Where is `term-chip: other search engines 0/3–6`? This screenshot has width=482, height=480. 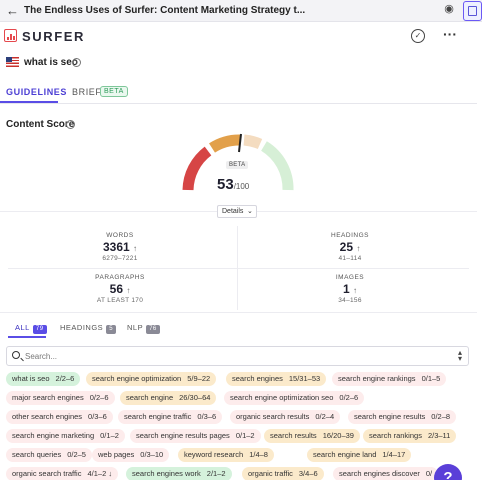
term-chip: other search engines 0/3–6 is located at coordinates (59, 417).